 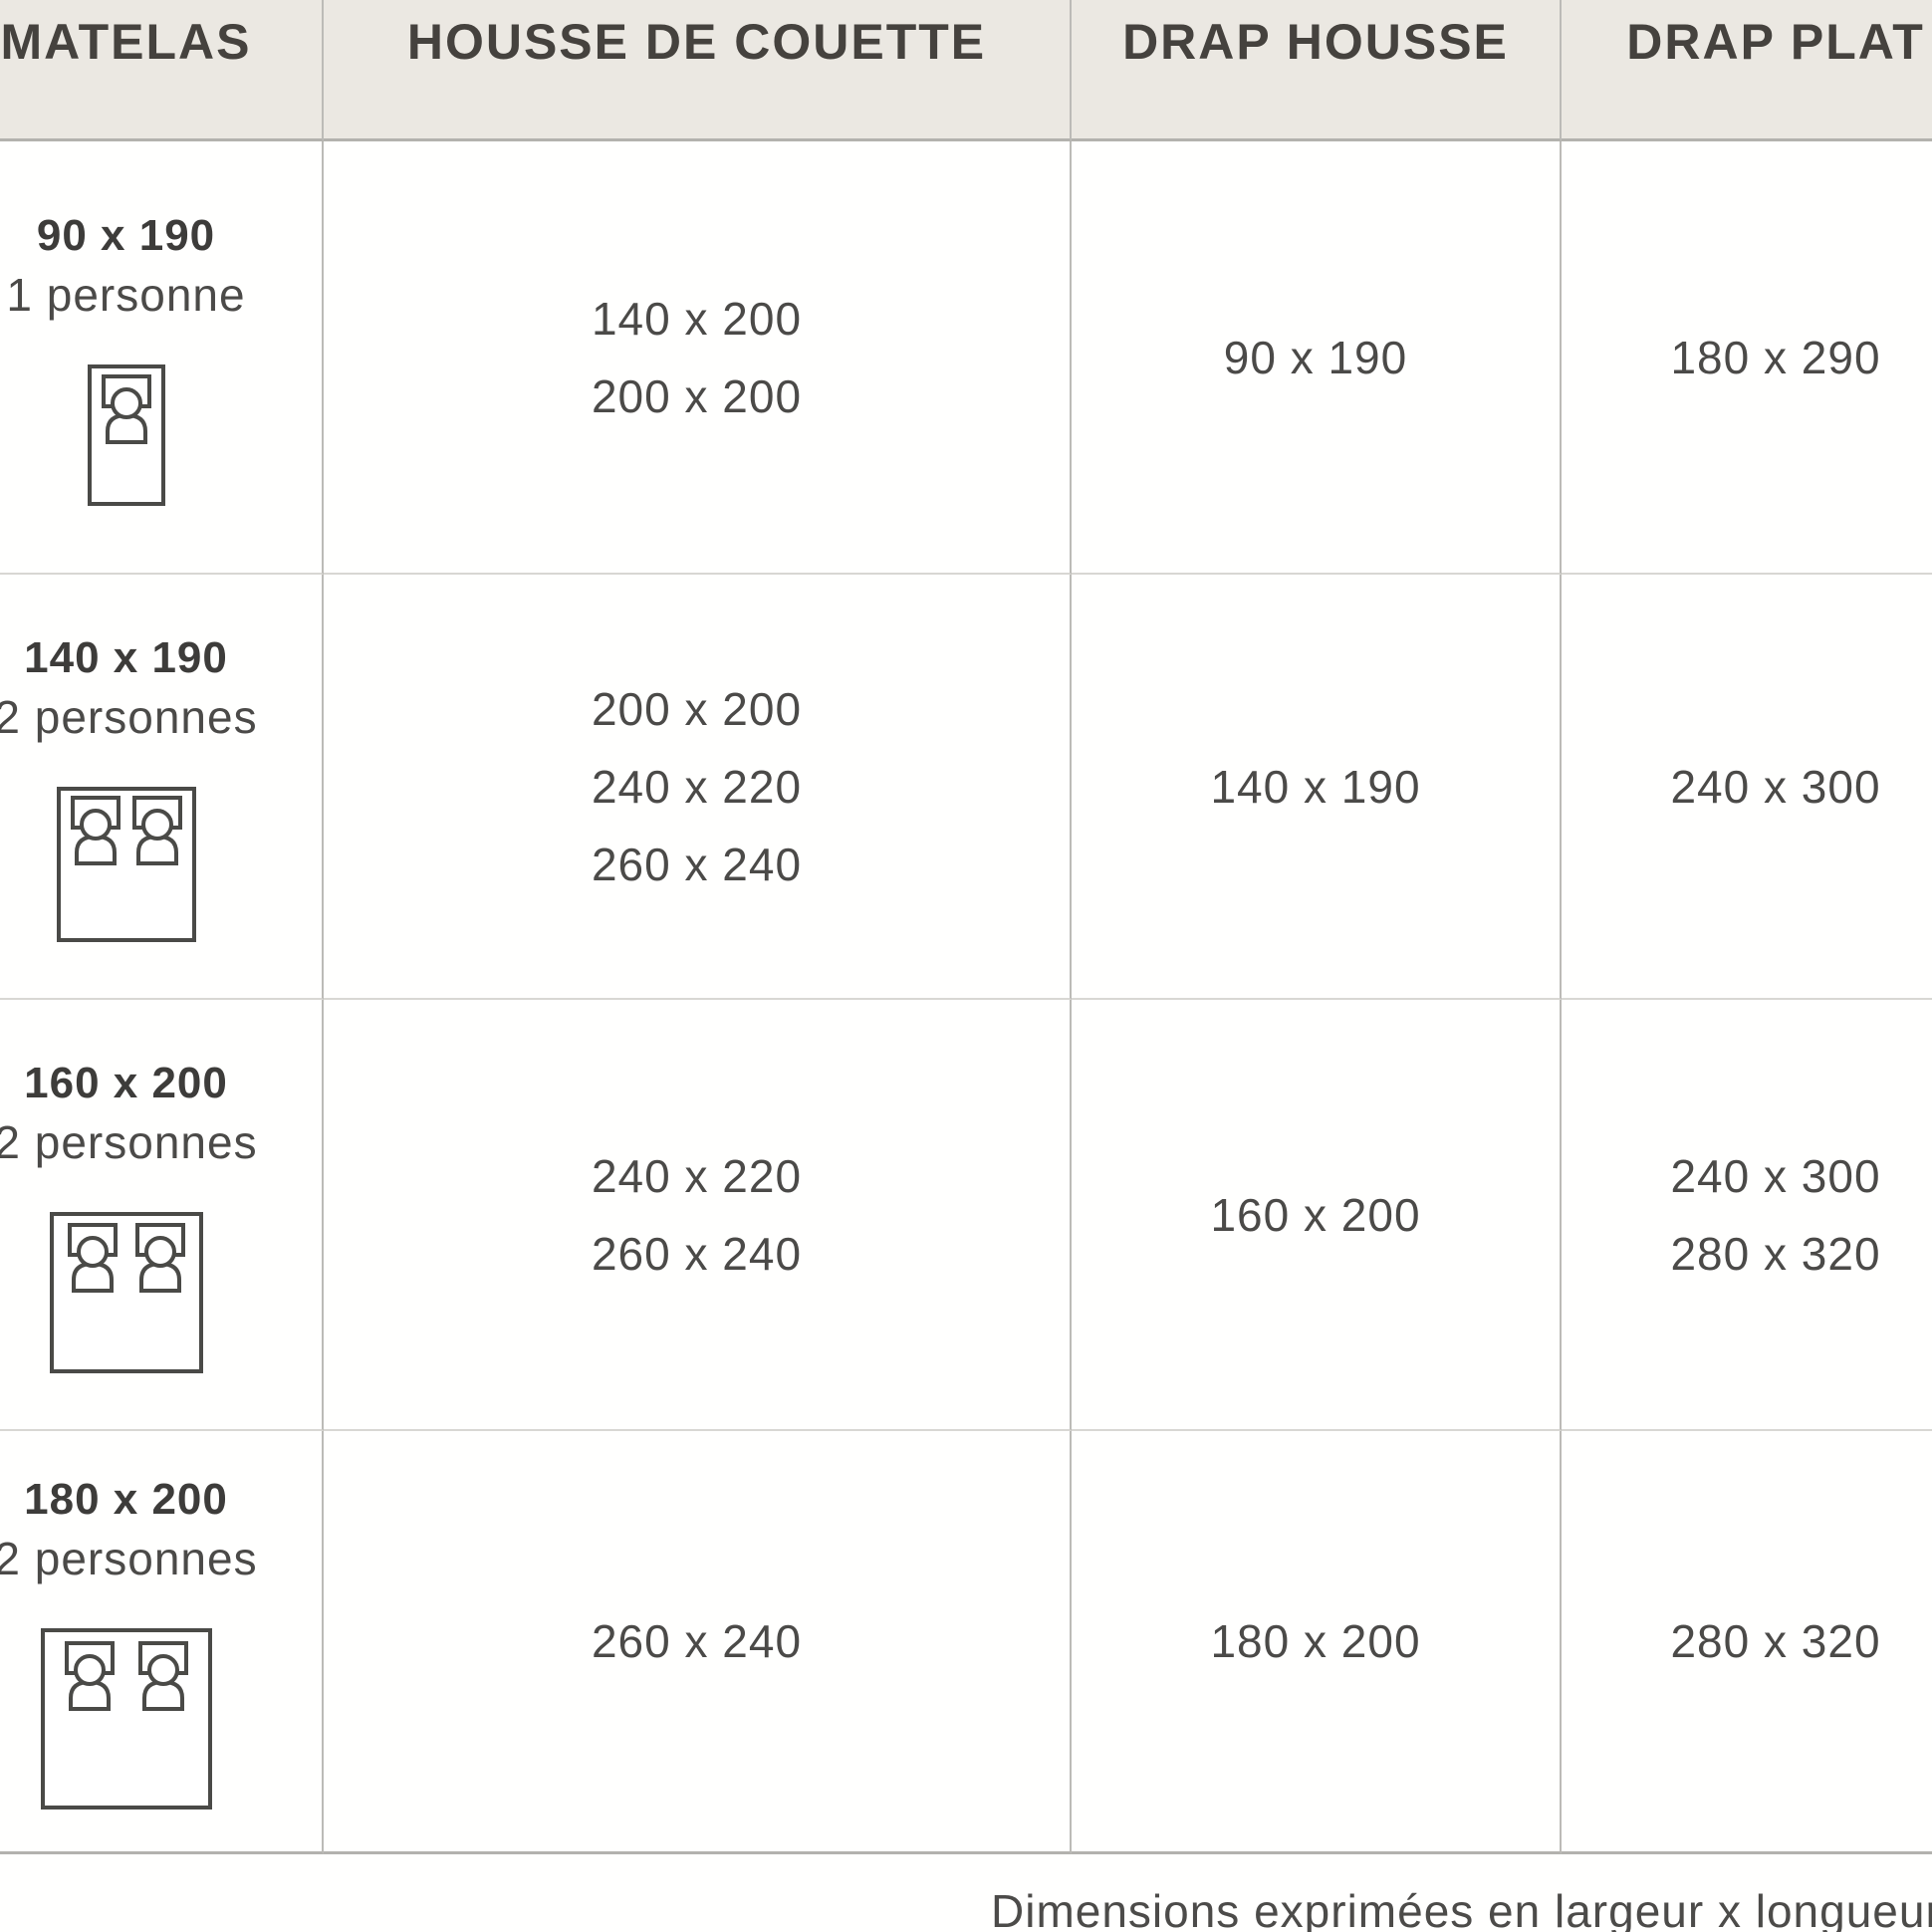 I want to click on column-header-matelas: MATELAS, so click(x=162, y=71).